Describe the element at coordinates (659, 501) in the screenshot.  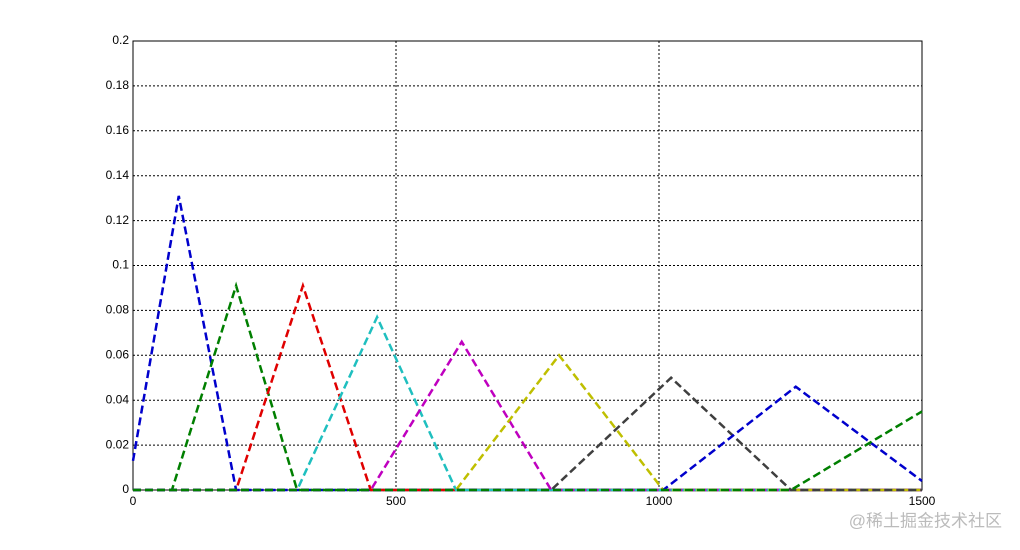
I see `x-tick-label: 1000` at that location.